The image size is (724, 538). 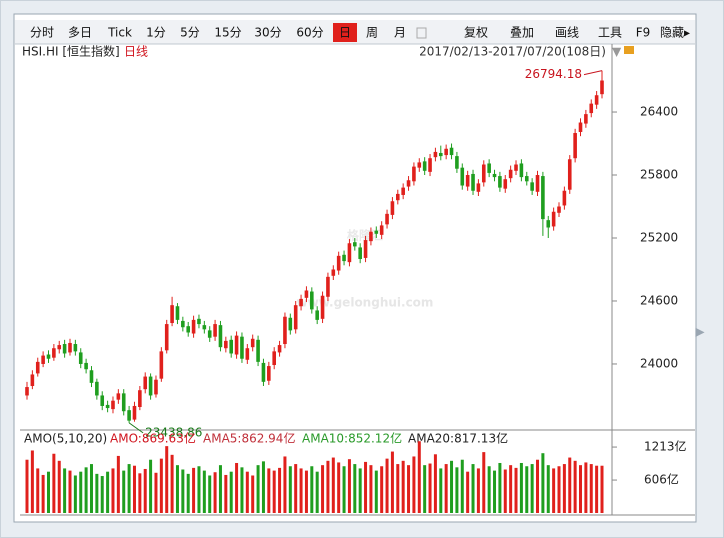 I want to click on volume-indicator: AMA10:852.12亿, so click(x=352, y=438).